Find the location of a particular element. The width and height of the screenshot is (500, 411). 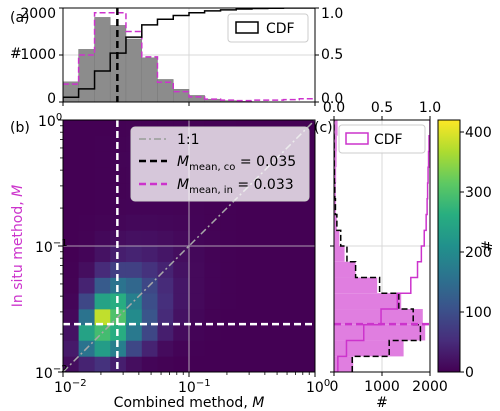

colorbar-tick-200: 200 is located at coordinates (478, 253).